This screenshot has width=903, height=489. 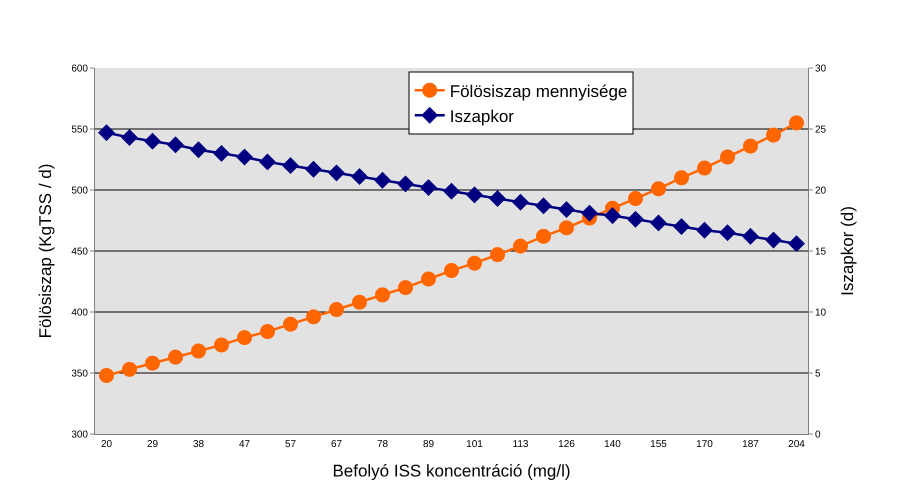 I want to click on x-tick-label: 89, so click(x=428, y=444).